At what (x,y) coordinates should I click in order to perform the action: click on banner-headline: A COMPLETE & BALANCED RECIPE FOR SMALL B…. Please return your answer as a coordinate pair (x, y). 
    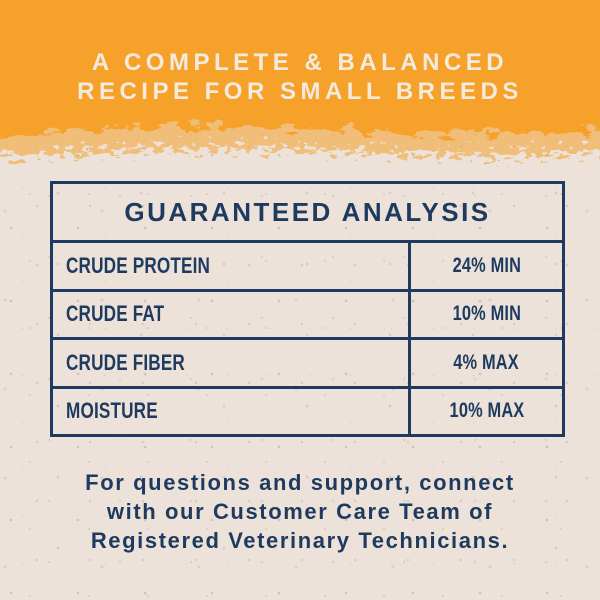
    Looking at the image, I should click on (300, 77).